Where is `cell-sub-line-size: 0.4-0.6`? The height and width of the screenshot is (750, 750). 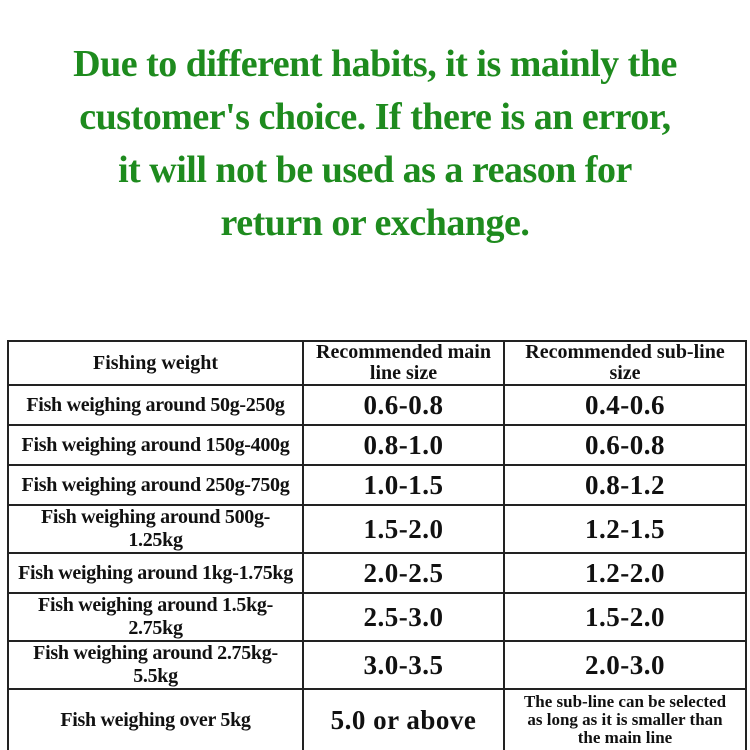
cell-sub-line-size: 0.4-0.6 is located at coordinates (625, 405).